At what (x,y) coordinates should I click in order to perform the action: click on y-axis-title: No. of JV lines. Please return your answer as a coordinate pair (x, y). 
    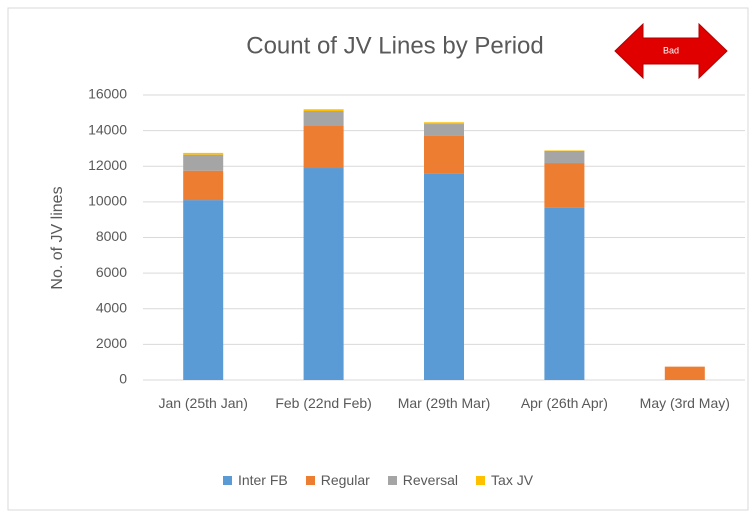
    Looking at the image, I should click on (57, 237).